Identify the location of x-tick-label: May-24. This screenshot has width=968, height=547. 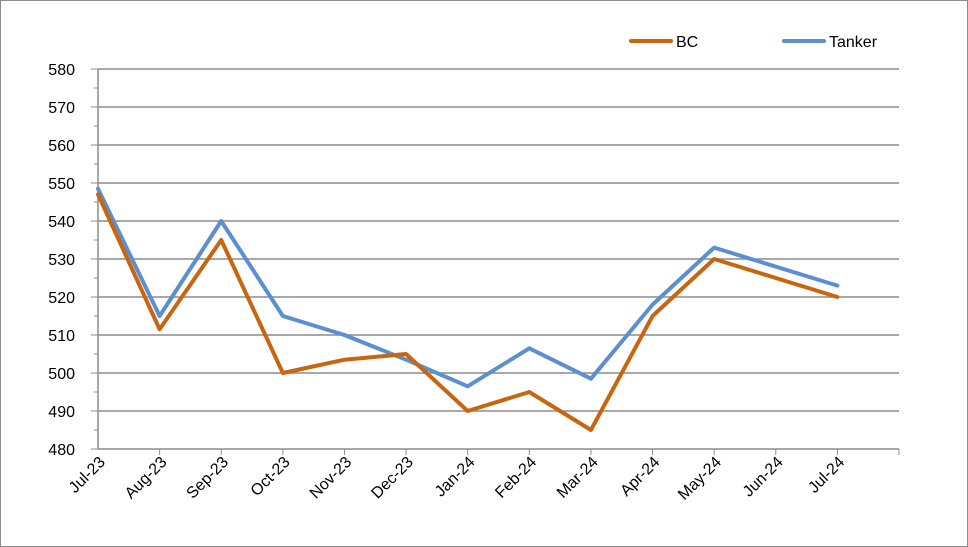
(700, 479).